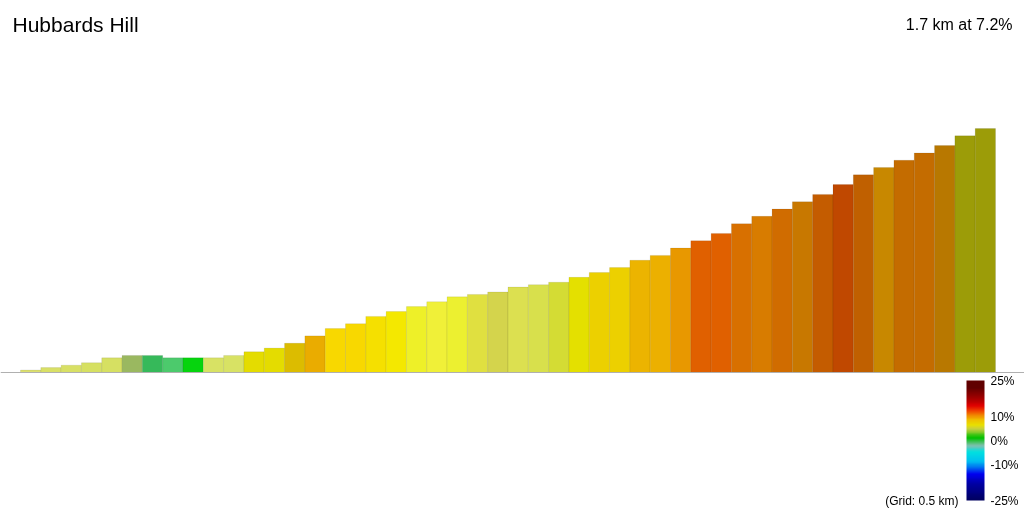  Describe the element at coordinates (922, 500) in the screenshot. I see `text: (Grid: 0.5 km)` at that location.